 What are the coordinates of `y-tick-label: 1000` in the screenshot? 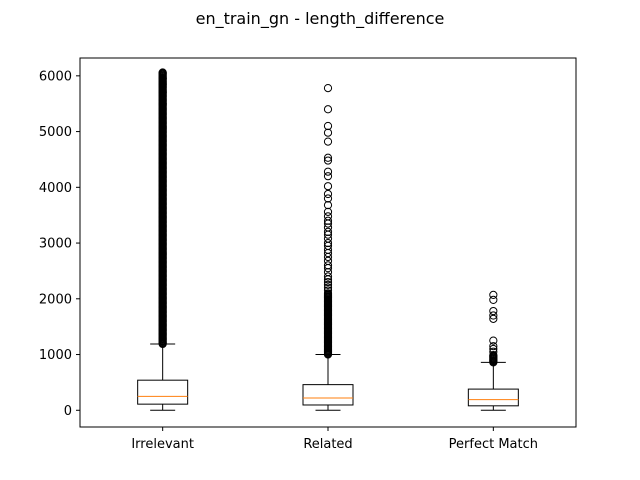 It's located at (55, 355).